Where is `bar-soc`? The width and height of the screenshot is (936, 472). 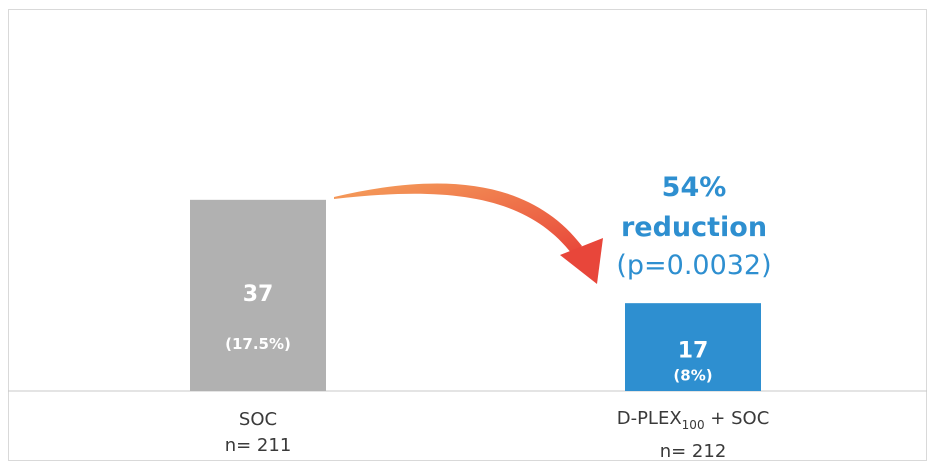 bar-soc is located at coordinates (258, 295).